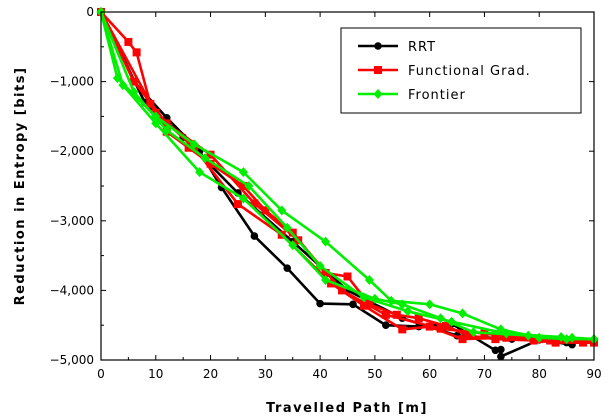 The image size is (605, 420). I want to click on legend-label-0: RRT, so click(422, 47).